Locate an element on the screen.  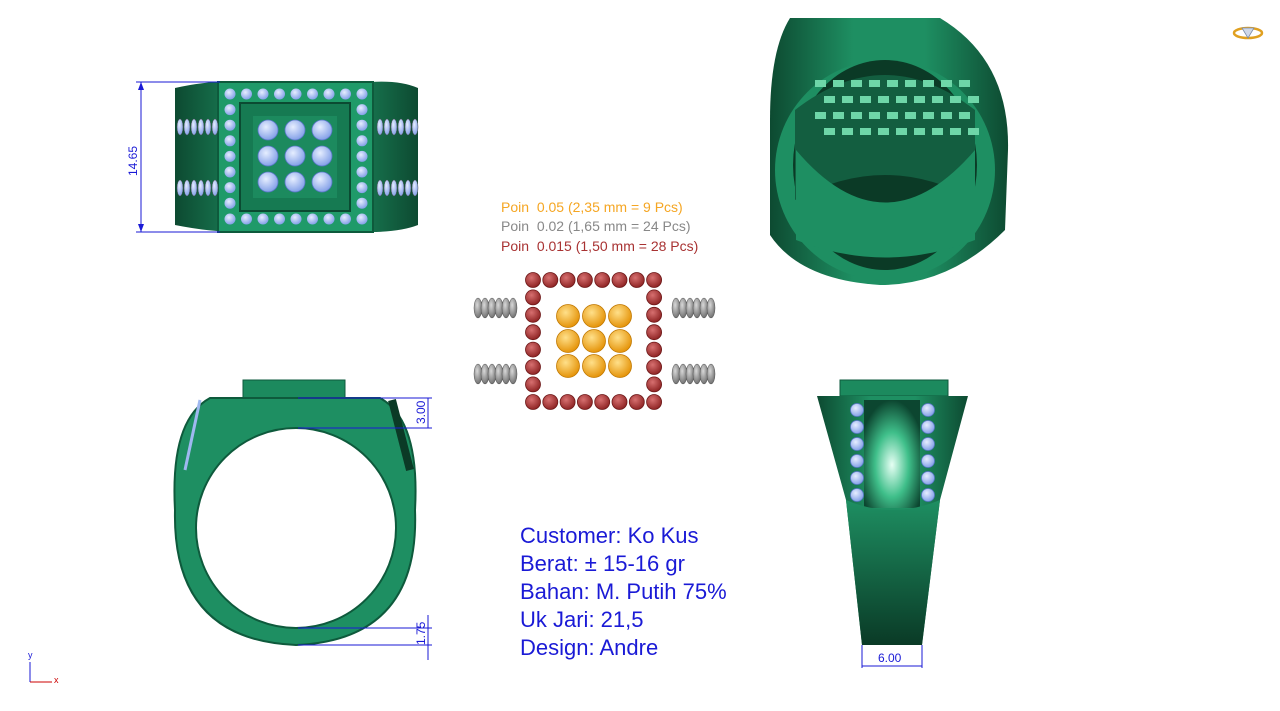
stone-group-grey is located at coordinates (594, 341).